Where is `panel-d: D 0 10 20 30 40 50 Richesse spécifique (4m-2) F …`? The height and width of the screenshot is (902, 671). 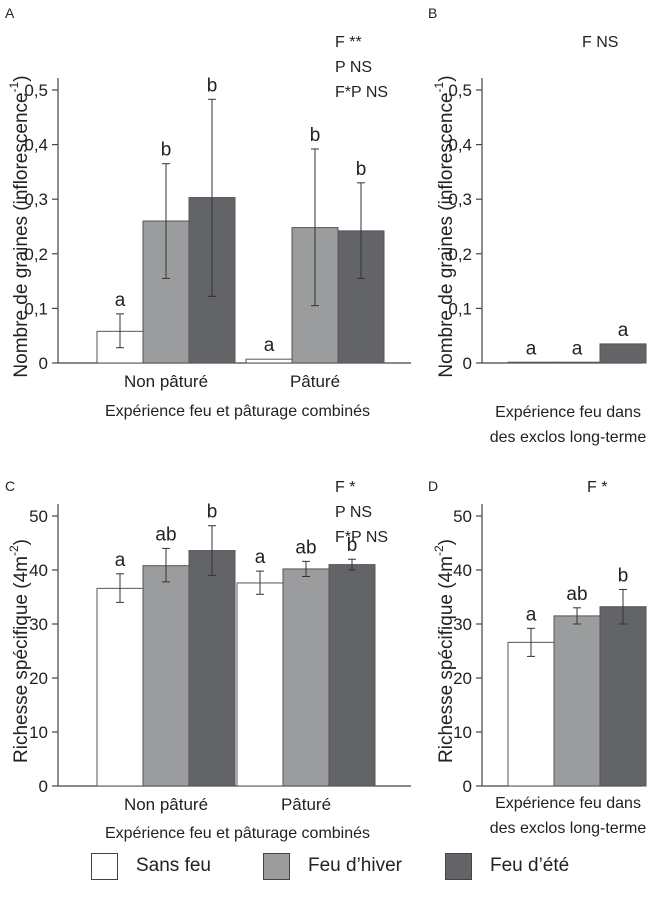 panel-d: D 0 10 20 30 40 50 Richesse spécifique (4m-2) F … is located at coordinates (537, 657).